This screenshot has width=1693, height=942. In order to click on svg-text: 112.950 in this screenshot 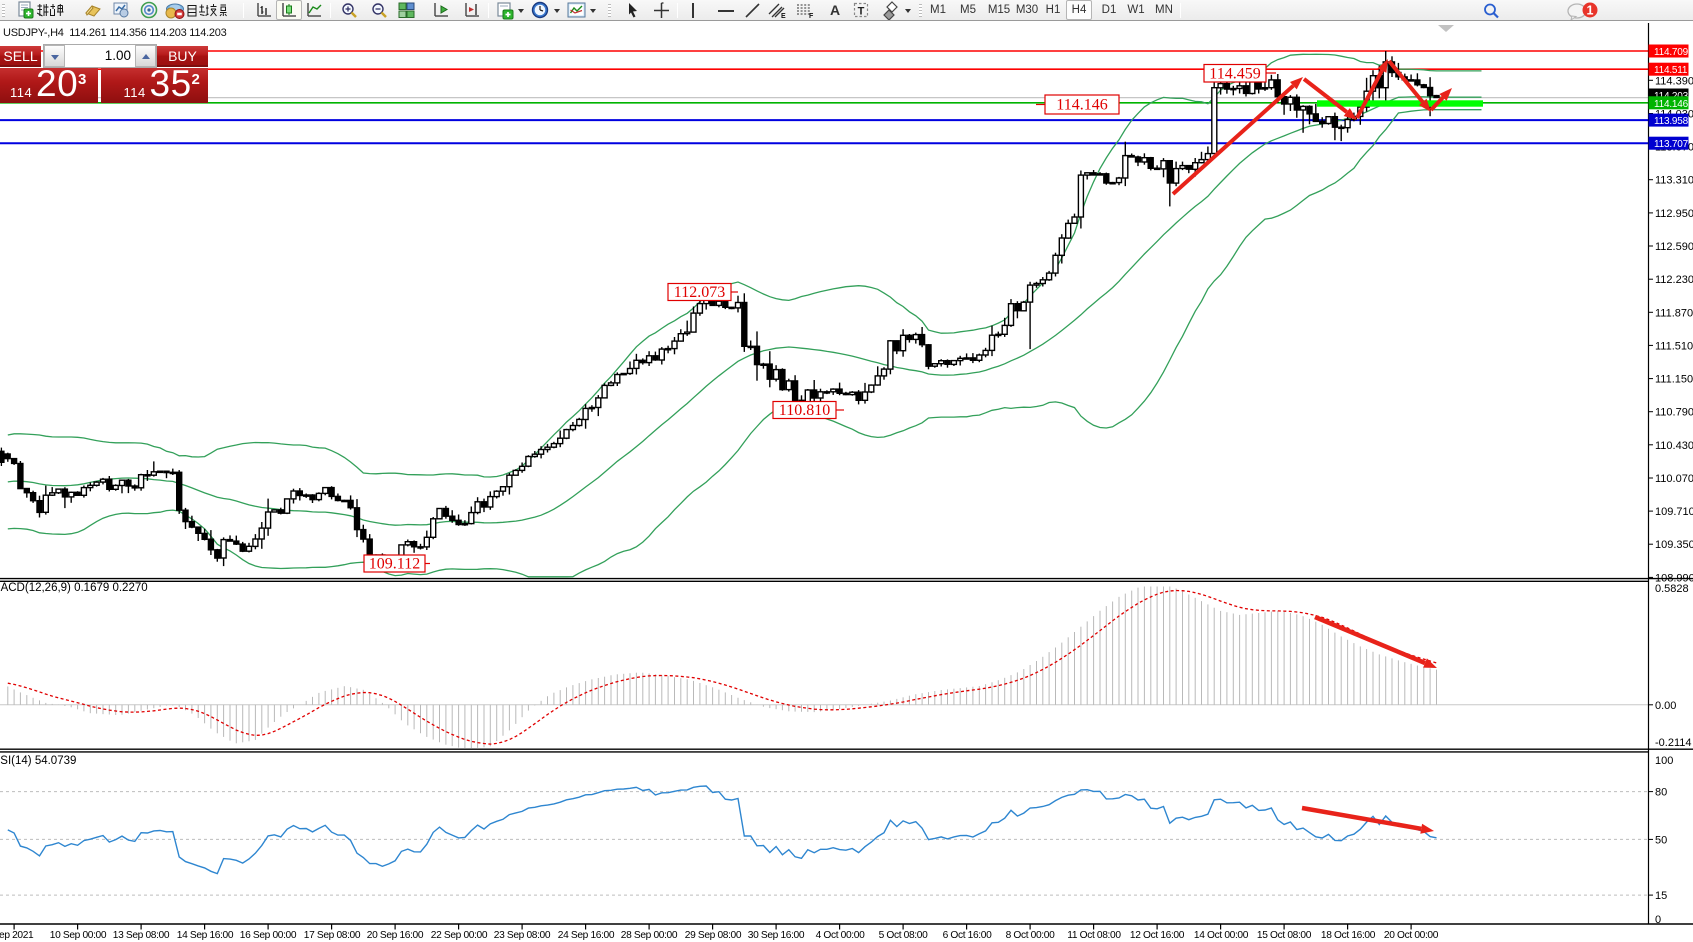, I will do `click(1674, 214)`.